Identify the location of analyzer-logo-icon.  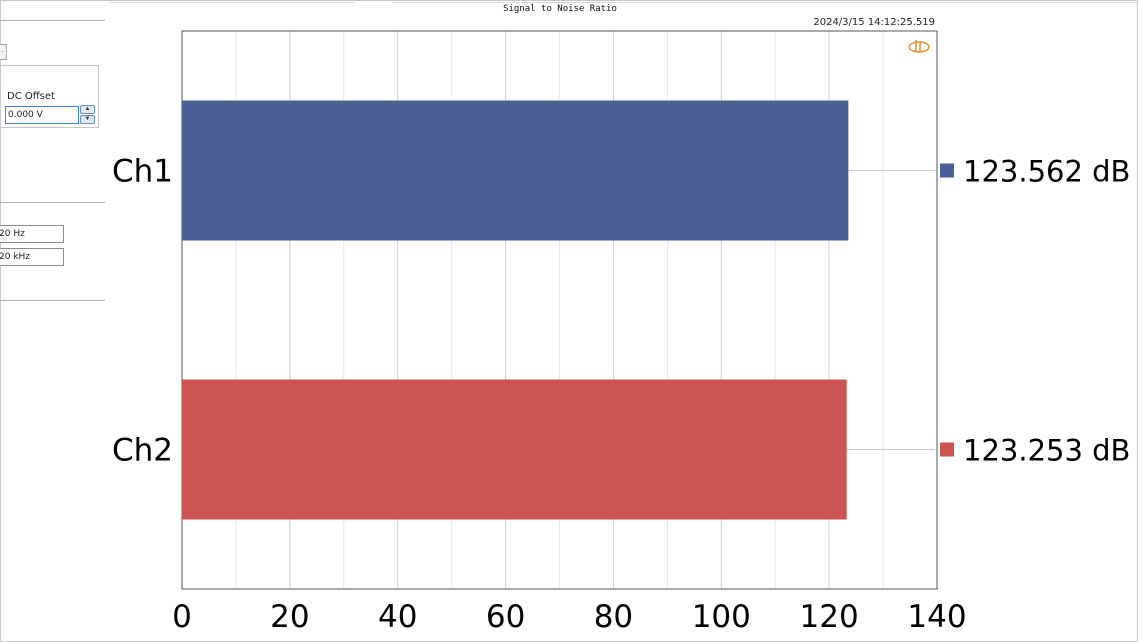
(919, 46).